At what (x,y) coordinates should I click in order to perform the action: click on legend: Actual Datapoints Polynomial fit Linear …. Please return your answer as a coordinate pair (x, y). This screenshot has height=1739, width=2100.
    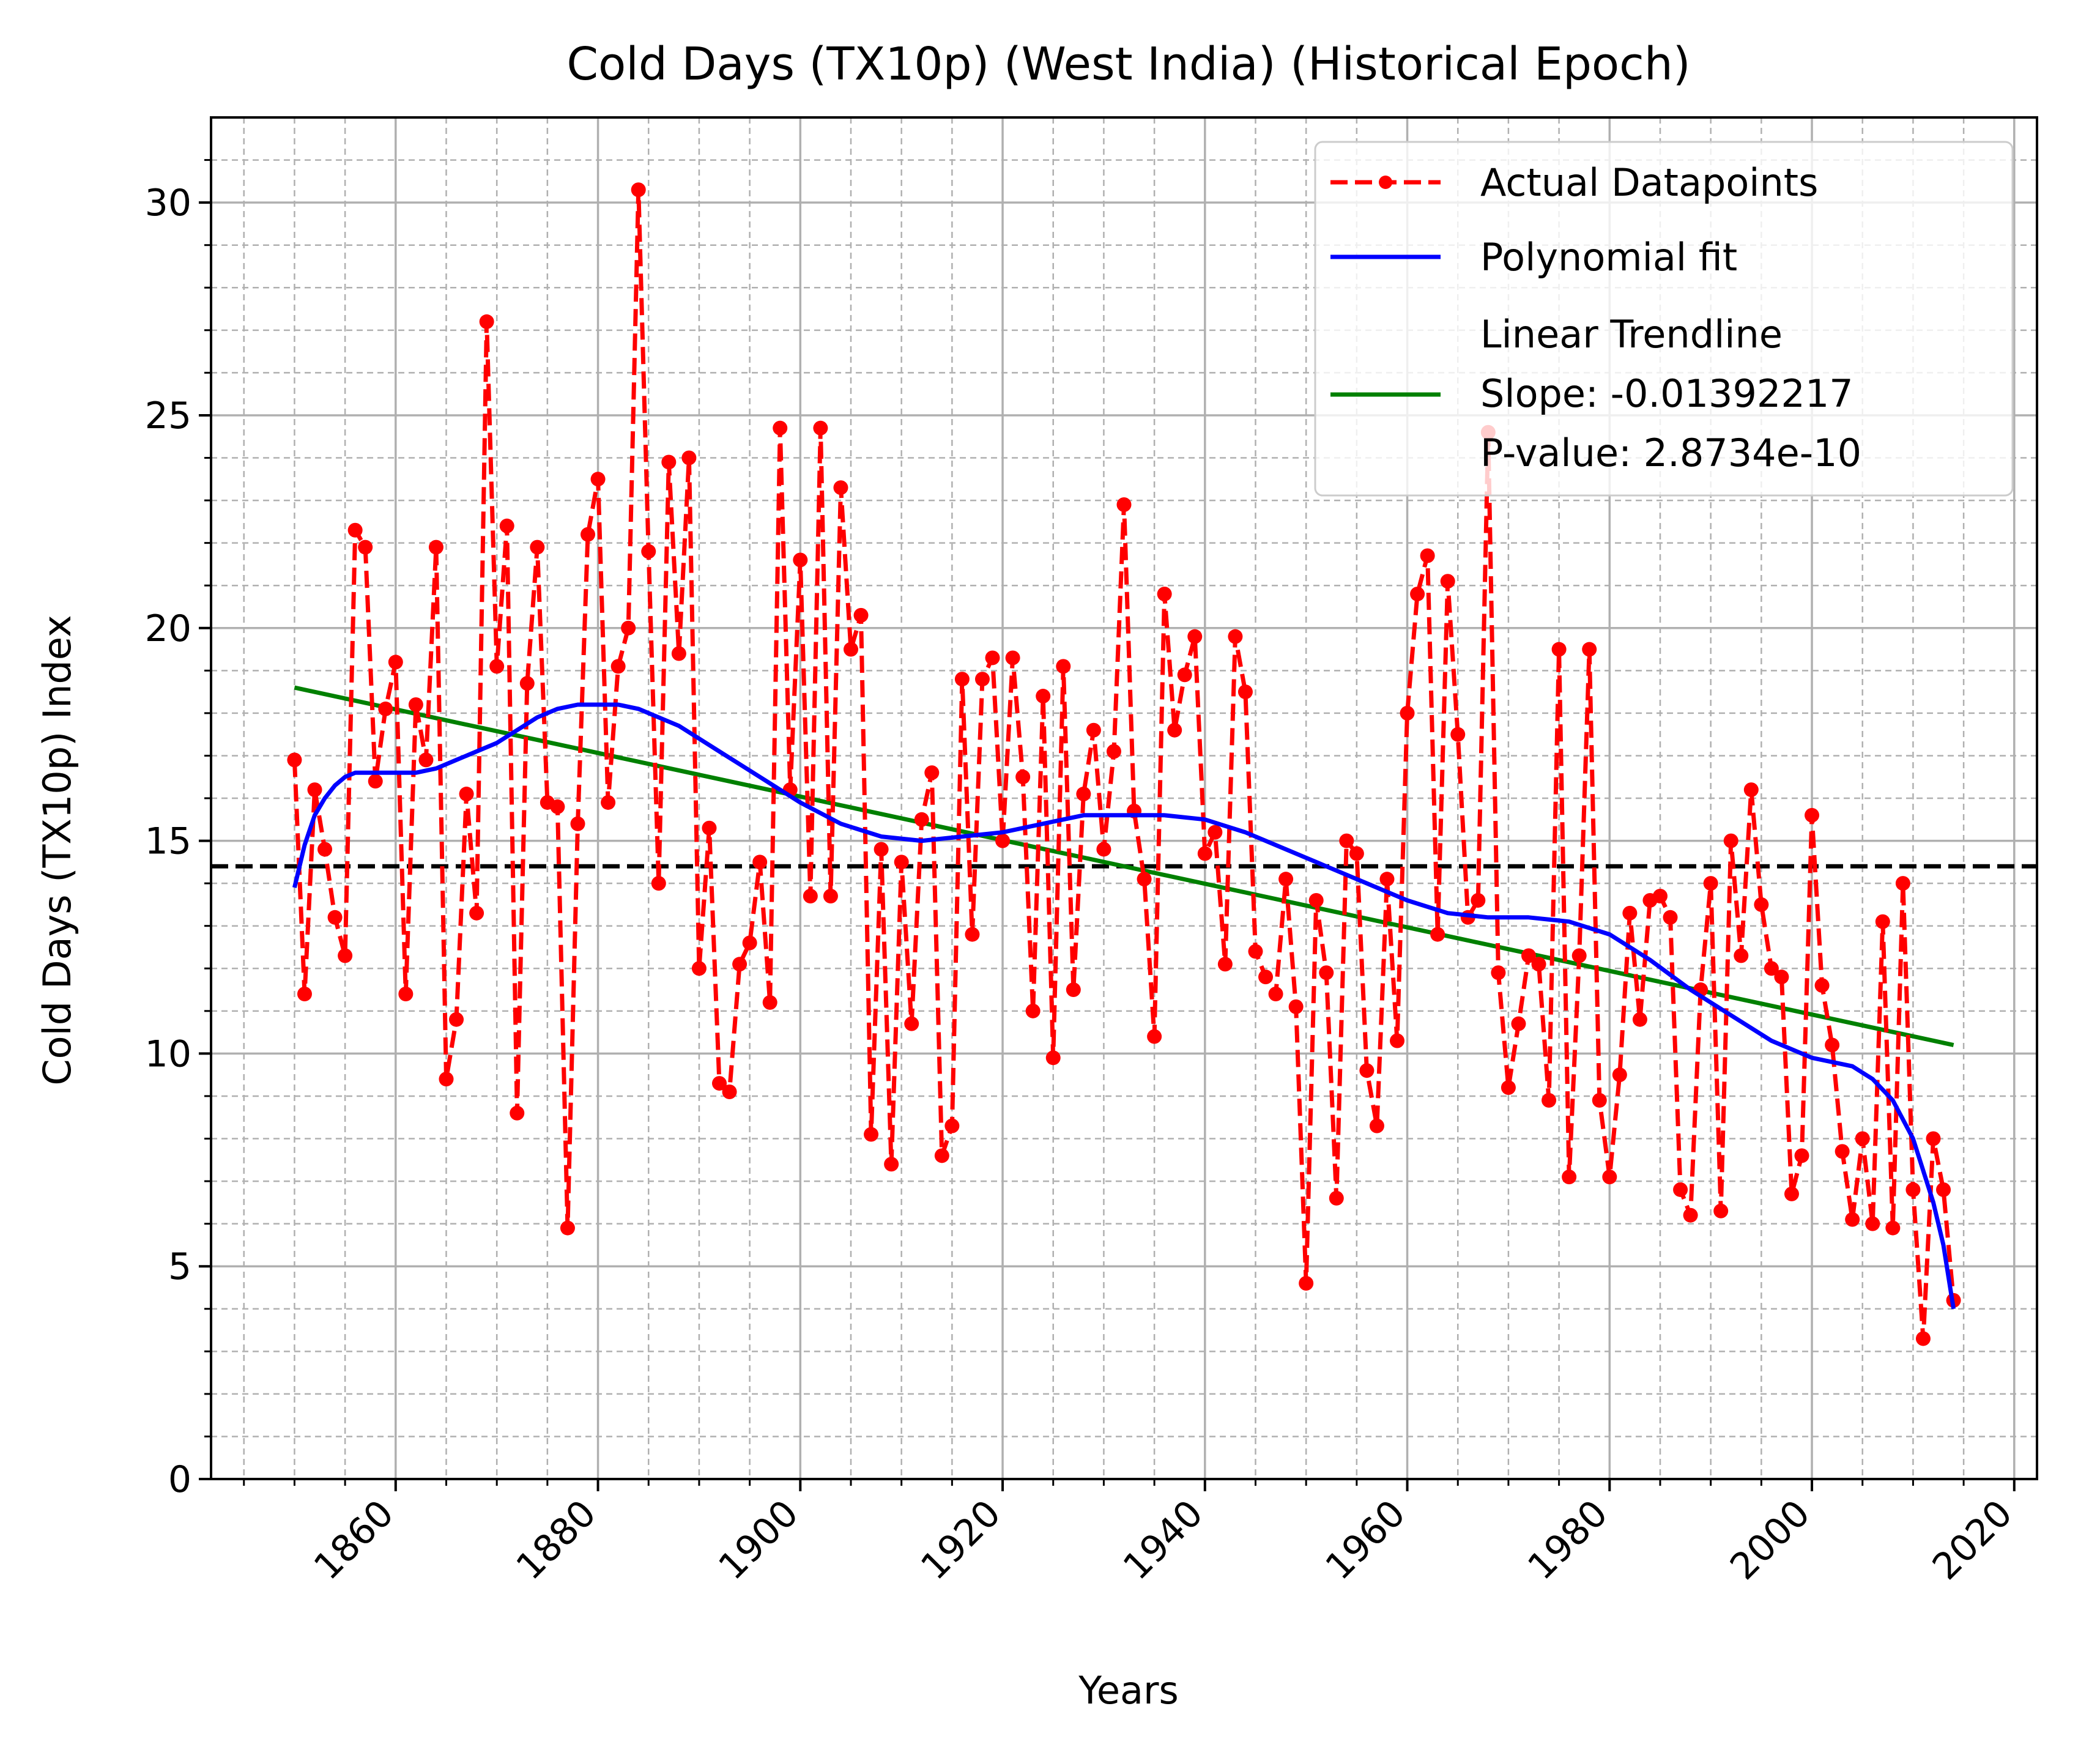
    Looking at the image, I should click on (1664, 319).